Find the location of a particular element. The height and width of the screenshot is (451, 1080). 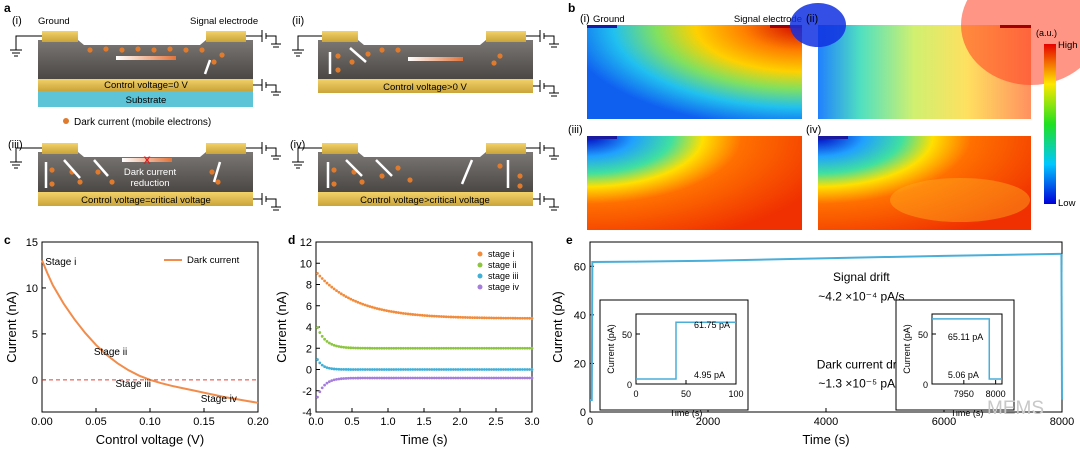

x-tick-label: 0.05 is located at coordinates (95, 422).